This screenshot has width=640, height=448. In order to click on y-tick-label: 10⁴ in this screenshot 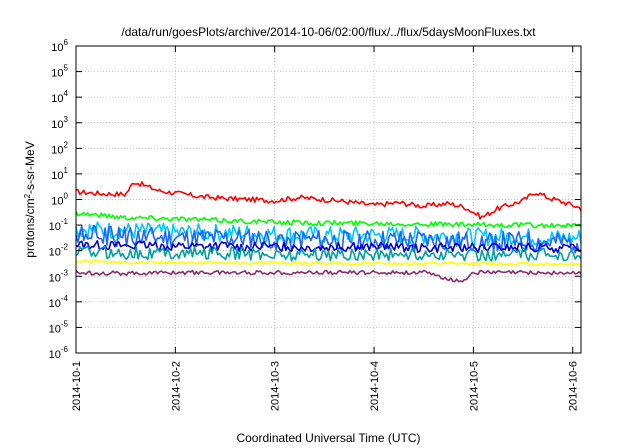, I will do `click(59, 97)`.